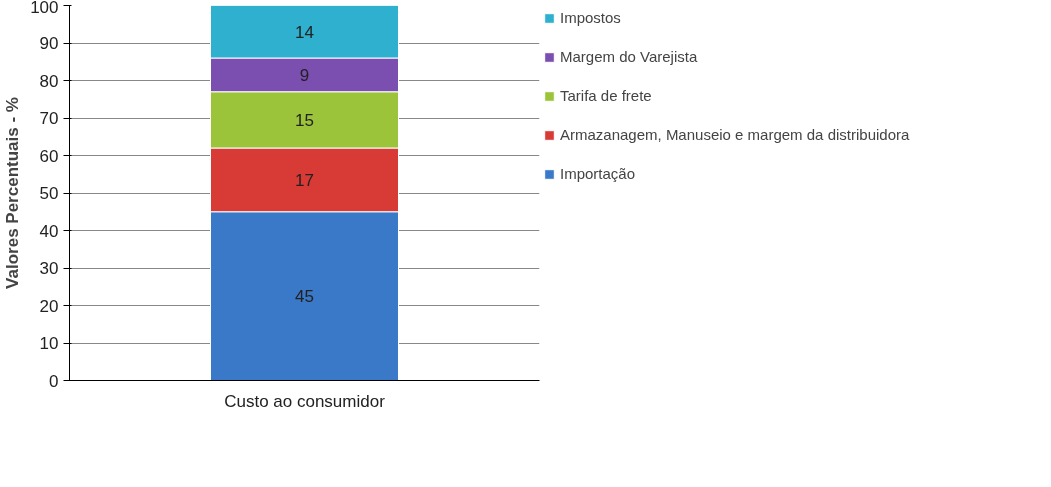 This screenshot has height=487, width=1051. I want to click on data-label: 45, so click(304, 297).